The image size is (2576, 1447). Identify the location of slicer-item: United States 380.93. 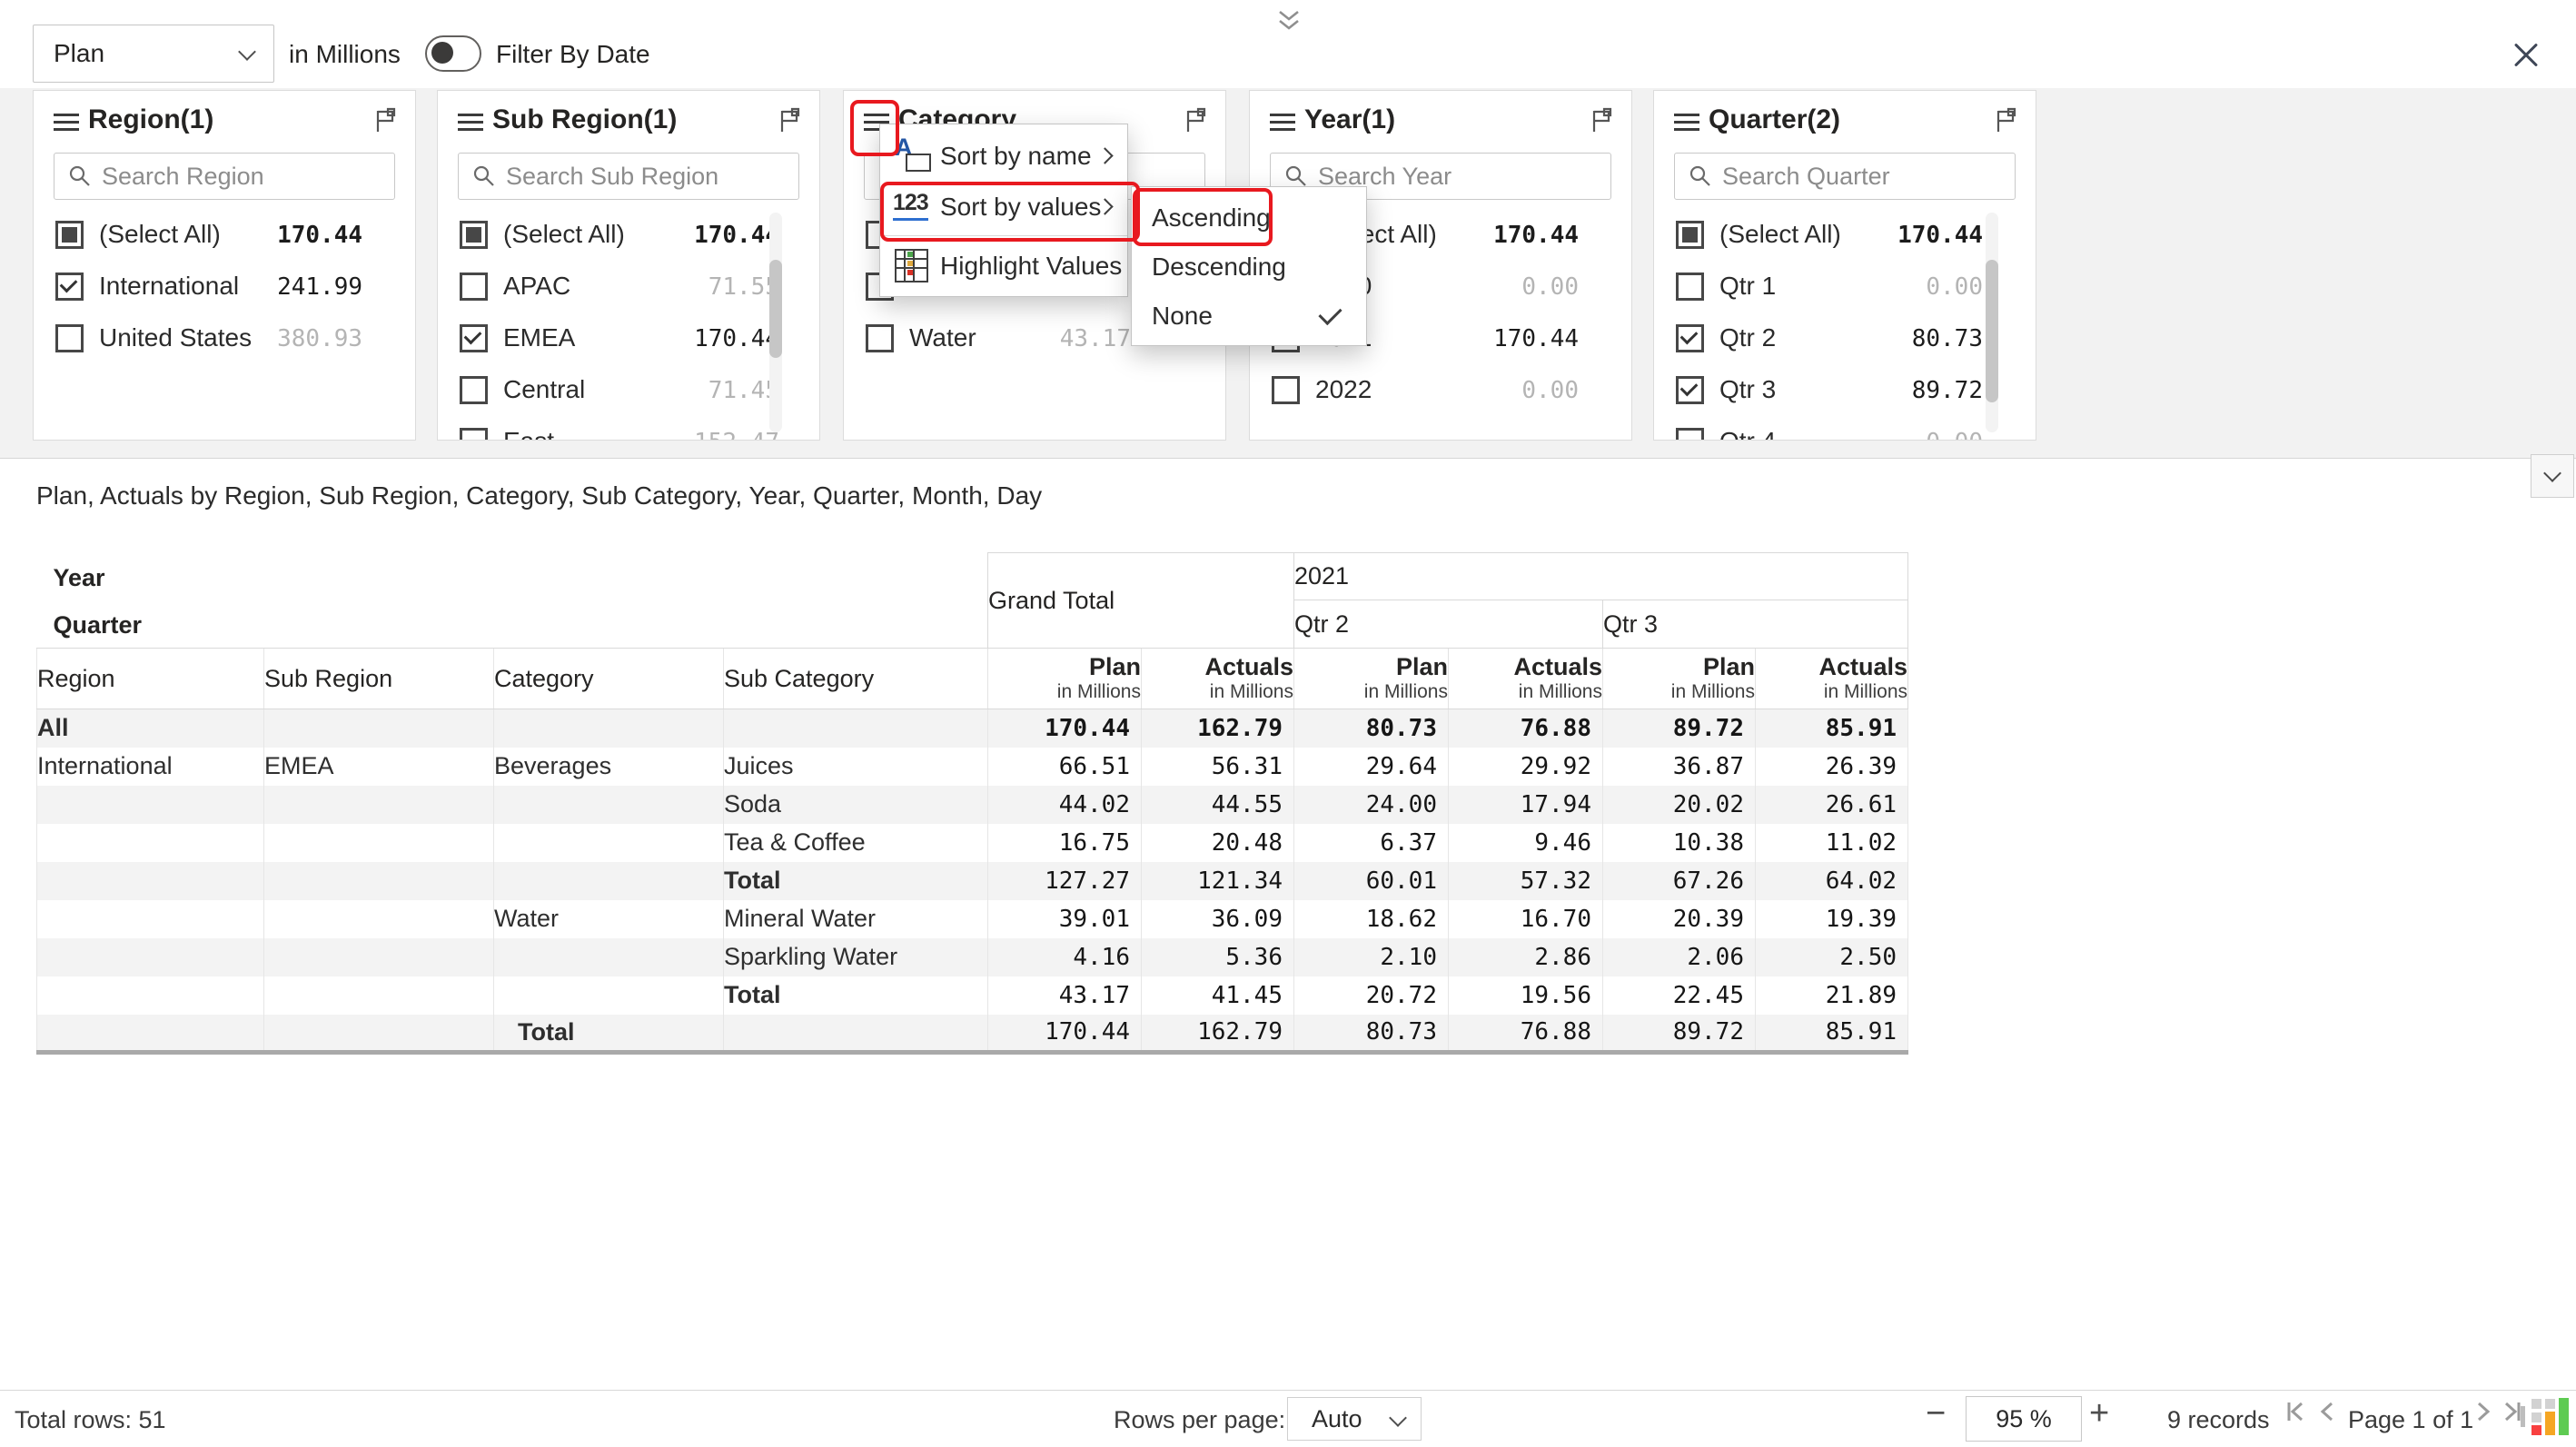
(224, 338).